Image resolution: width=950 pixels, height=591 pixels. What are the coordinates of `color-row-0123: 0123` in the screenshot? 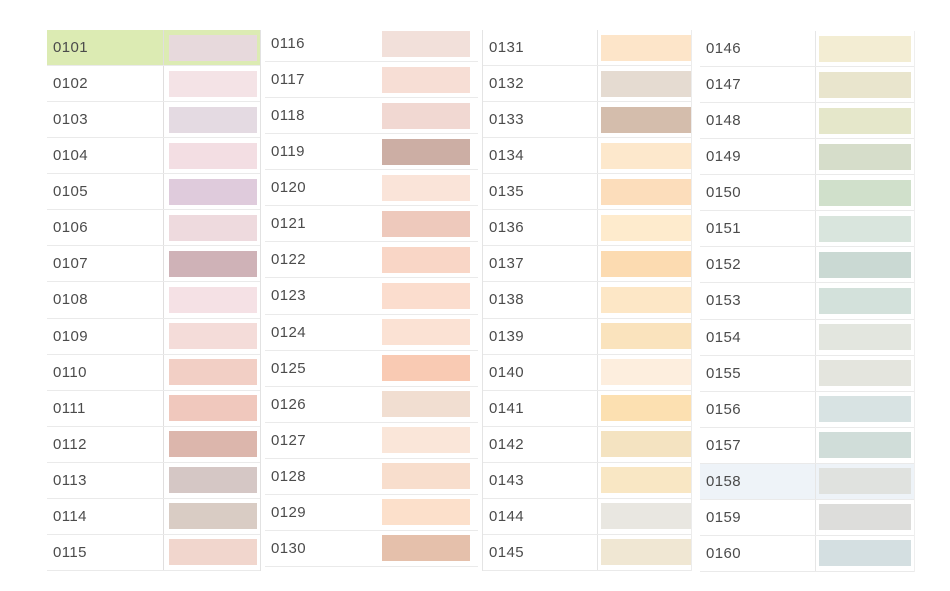 It's located at (371, 296).